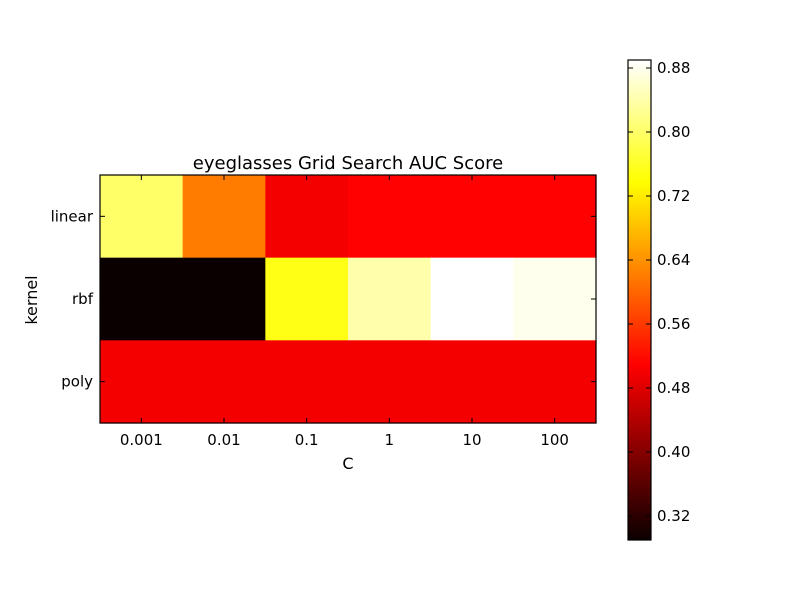 This screenshot has width=800, height=600. Describe the element at coordinates (72, 216) in the screenshot. I see `y-tick-label: linear` at that location.